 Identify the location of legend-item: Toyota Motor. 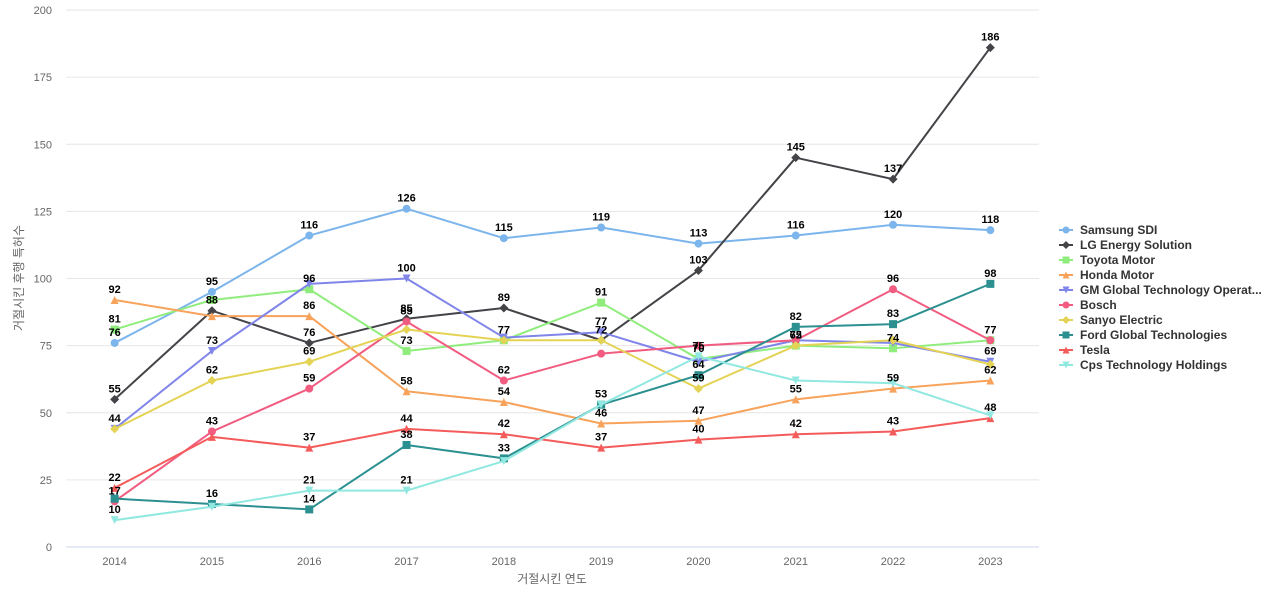
(1107, 260).